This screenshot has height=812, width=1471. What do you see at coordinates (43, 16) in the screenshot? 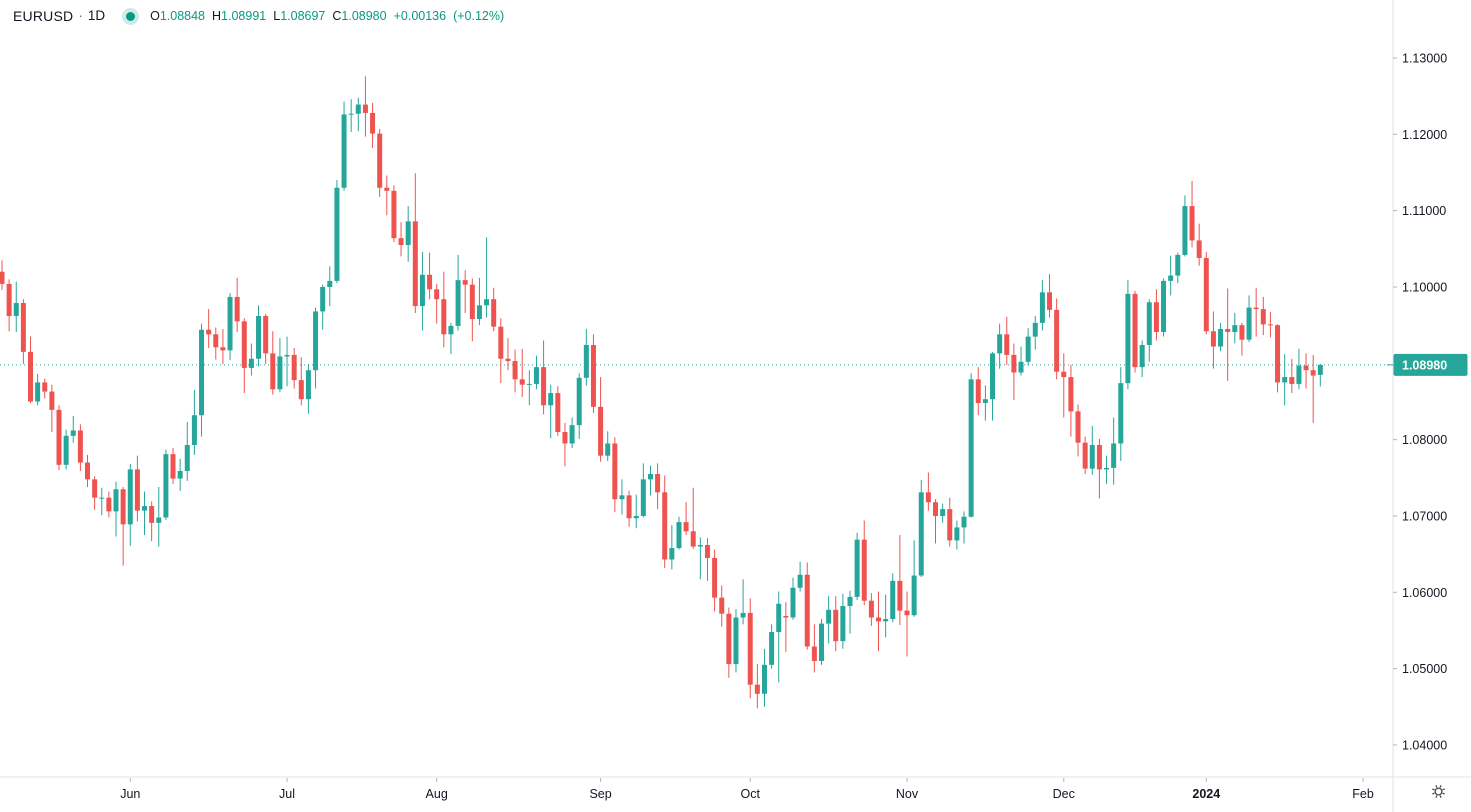
I see `symbol-name: EURUSD` at bounding box center [43, 16].